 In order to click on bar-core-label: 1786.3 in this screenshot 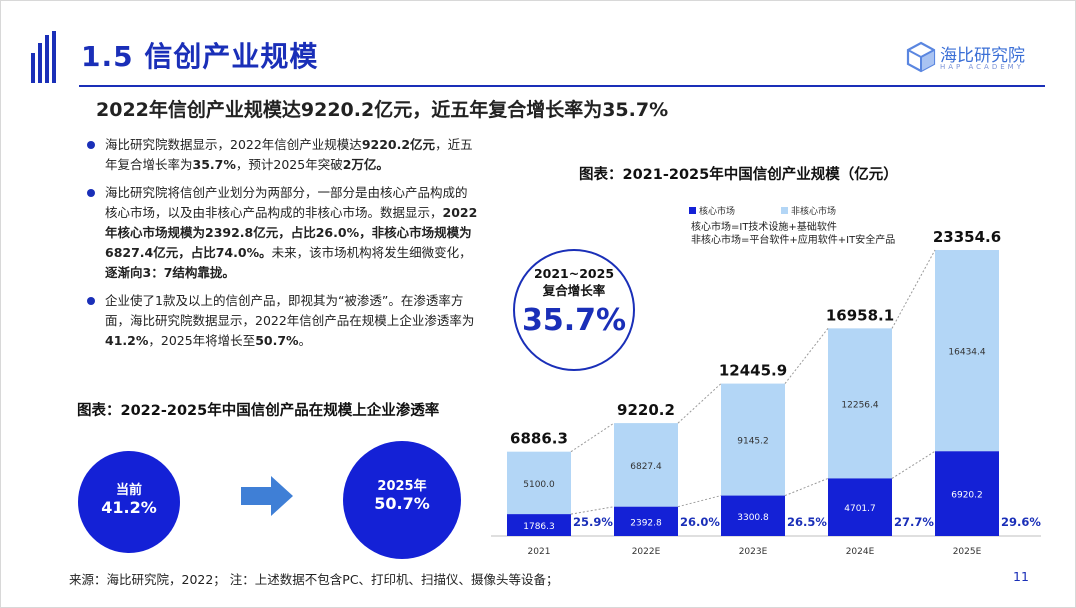, I will do `click(539, 527)`.